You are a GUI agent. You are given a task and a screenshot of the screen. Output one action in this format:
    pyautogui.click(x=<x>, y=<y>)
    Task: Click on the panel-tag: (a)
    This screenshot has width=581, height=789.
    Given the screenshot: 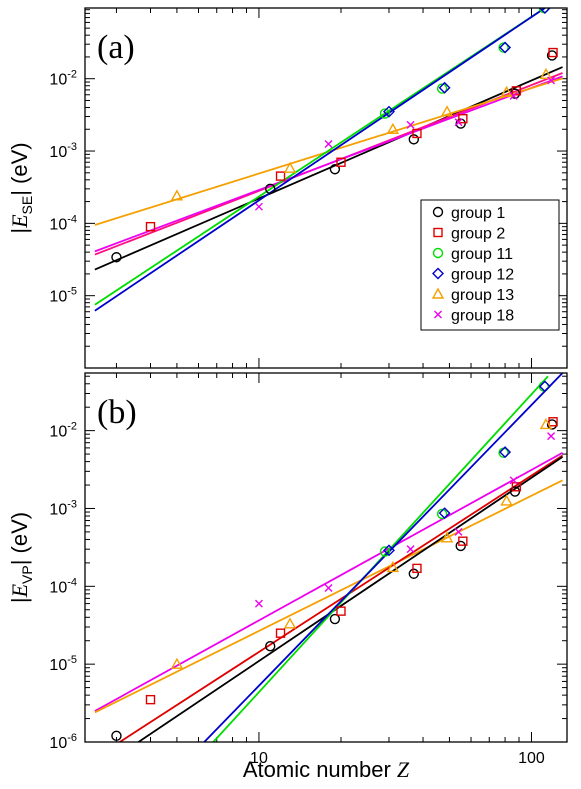 What is the action you would take?
    pyautogui.click(x=116, y=47)
    